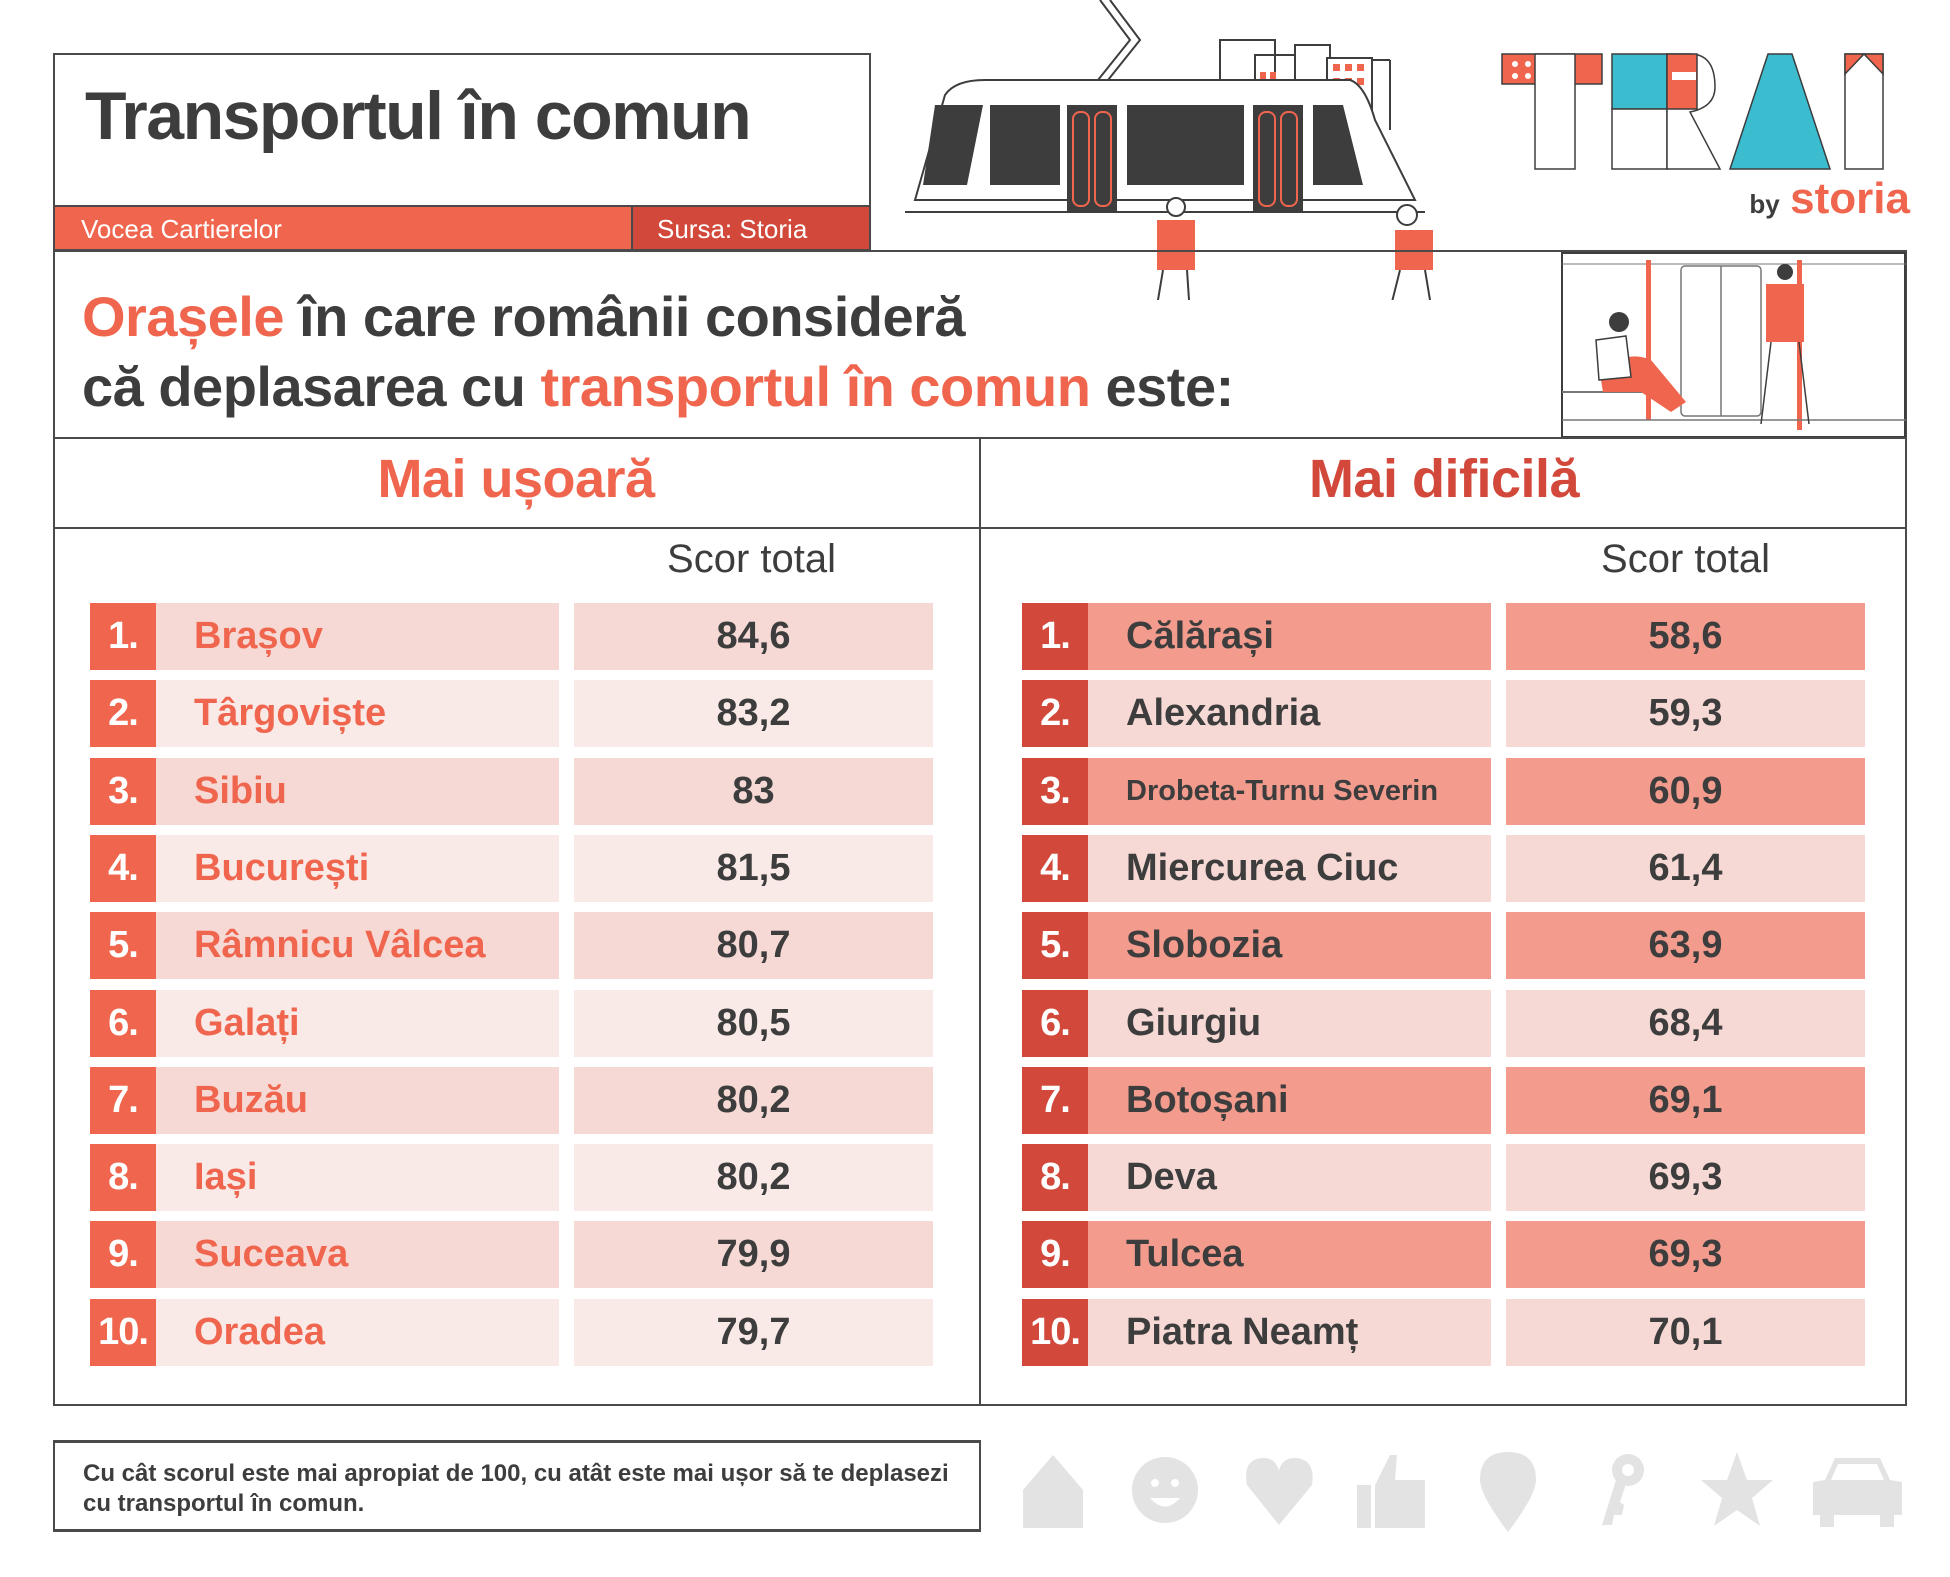  Describe the element at coordinates (1623, 1489) in the screenshot. I see `key-icon` at that location.